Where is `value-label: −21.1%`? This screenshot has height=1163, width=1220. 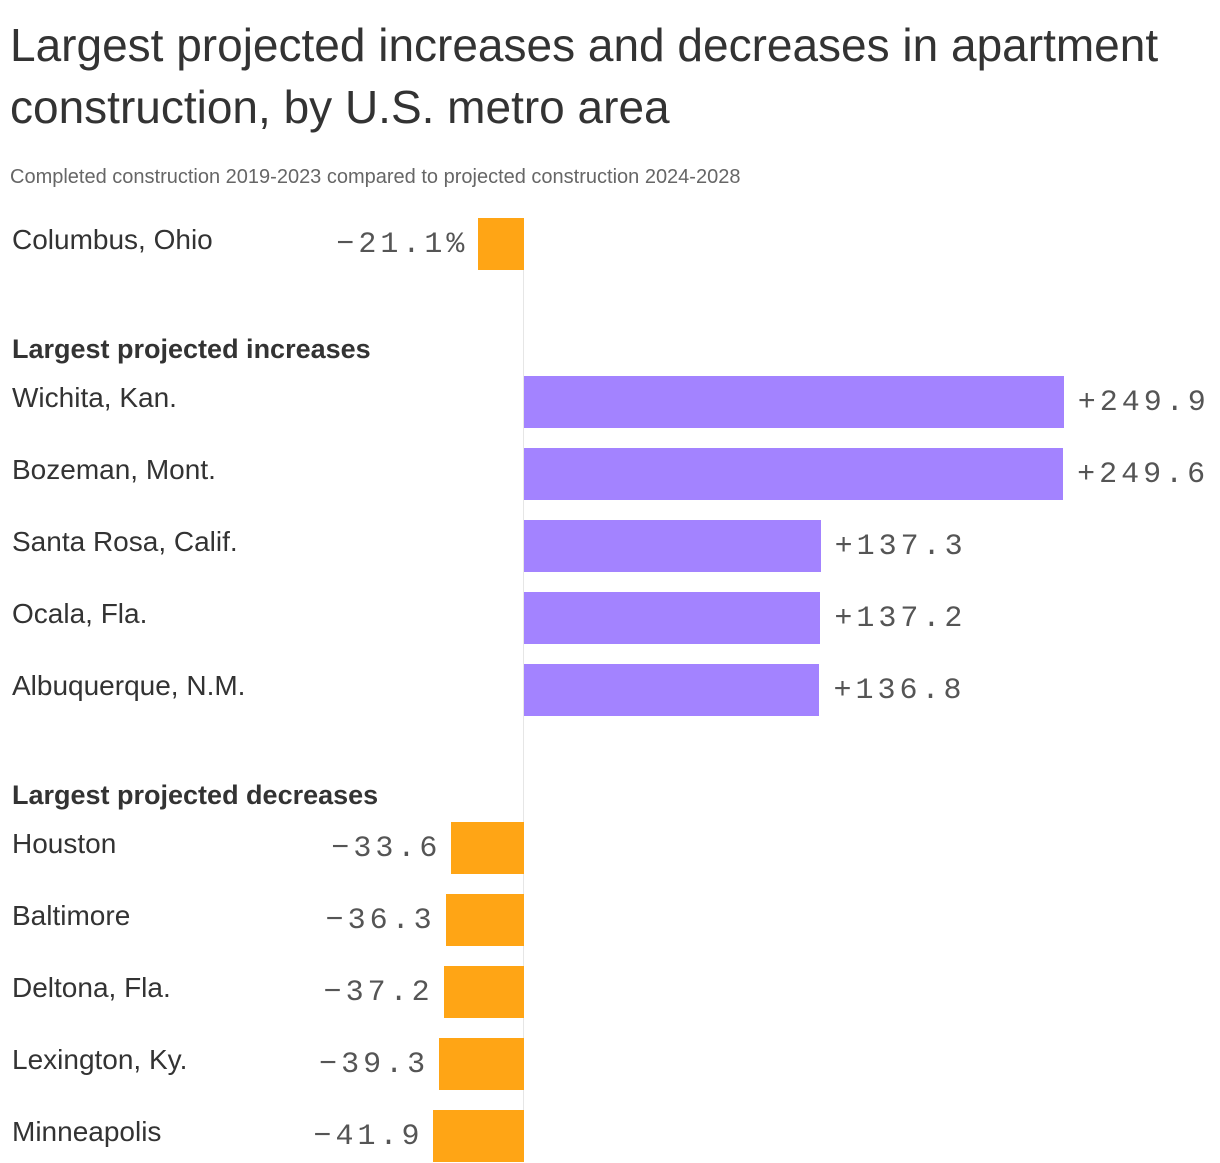 value-label: −21.1% is located at coordinates (402, 245).